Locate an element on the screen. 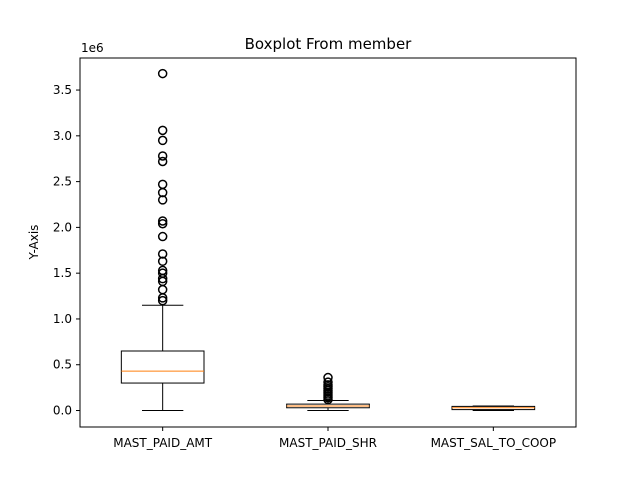 The image size is (640, 480). y-tick-label: 2.5 is located at coordinates (62, 182).